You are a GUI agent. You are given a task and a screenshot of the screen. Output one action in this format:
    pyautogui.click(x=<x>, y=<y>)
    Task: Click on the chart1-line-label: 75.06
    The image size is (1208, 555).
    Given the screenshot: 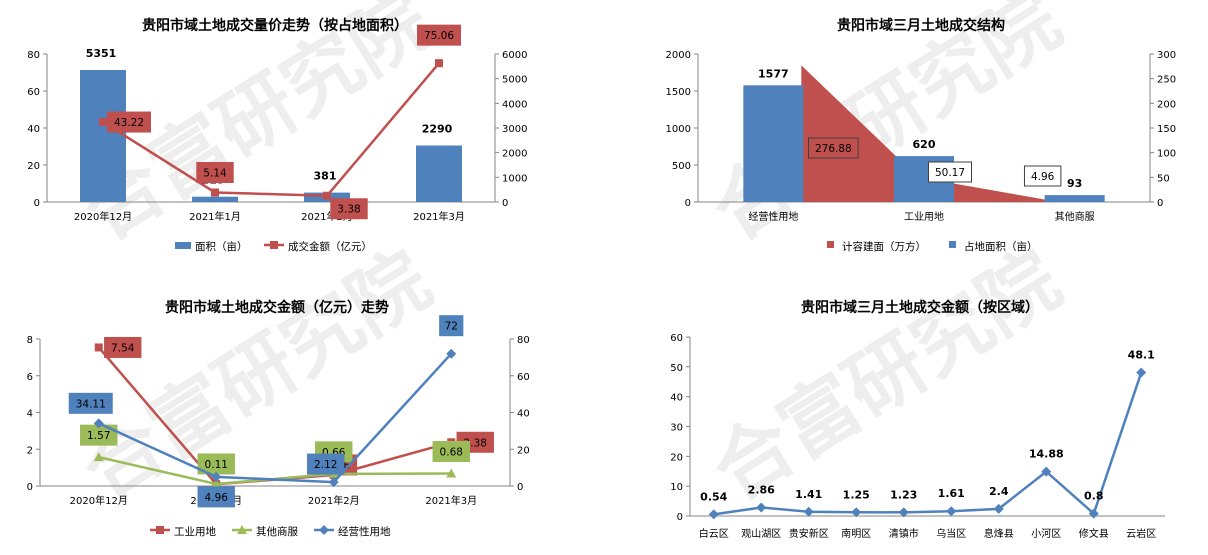 What is the action you would take?
    pyautogui.click(x=439, y=36)
    